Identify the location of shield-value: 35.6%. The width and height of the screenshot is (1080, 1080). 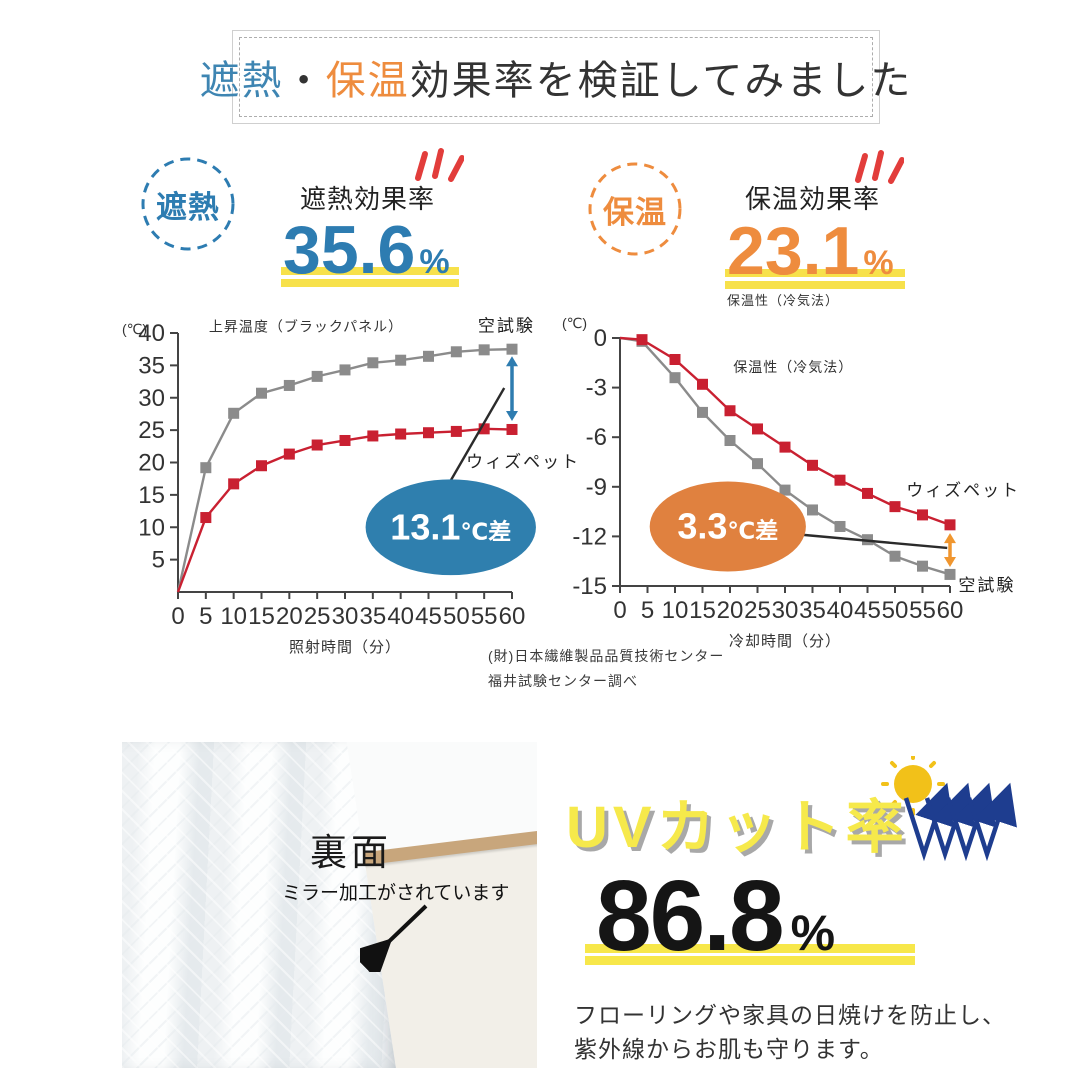
(366, 250).